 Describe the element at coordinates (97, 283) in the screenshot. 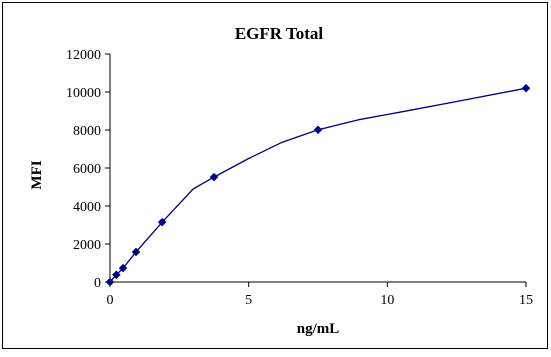

I see `y-tick-label: 0` at that location.